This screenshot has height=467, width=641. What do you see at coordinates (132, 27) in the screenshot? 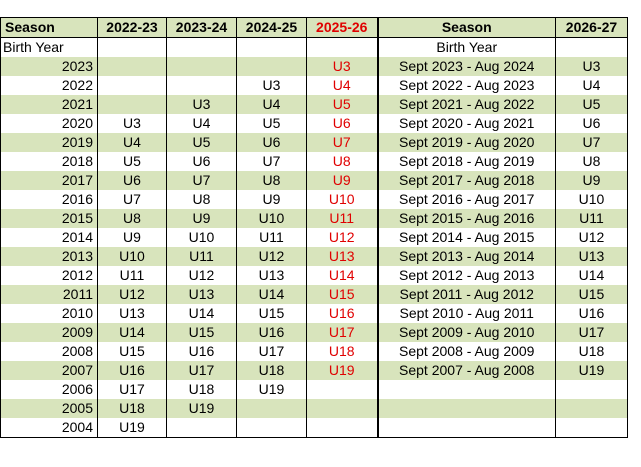
I see `table-cell: 2022-23` at bounding box center [132, 27].